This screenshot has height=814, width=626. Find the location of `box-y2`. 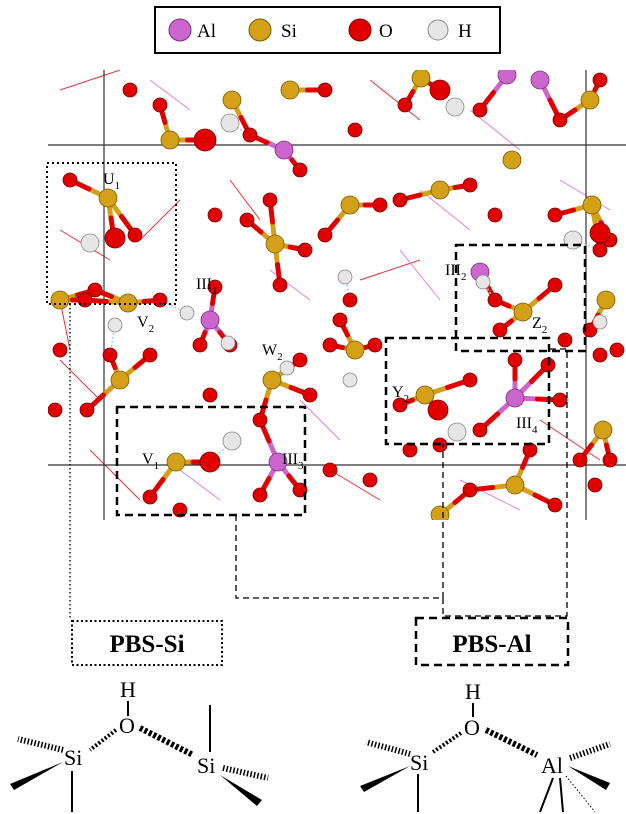

box-y2 is located at coordinates (467, 391).